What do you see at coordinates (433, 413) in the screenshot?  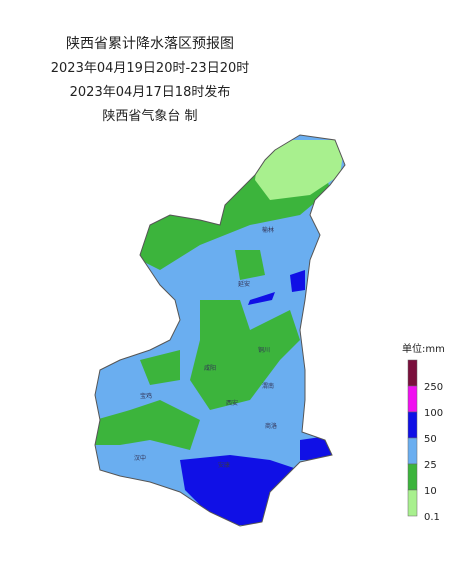 I see `legend-label: 100` at bounding box center [433, 413].